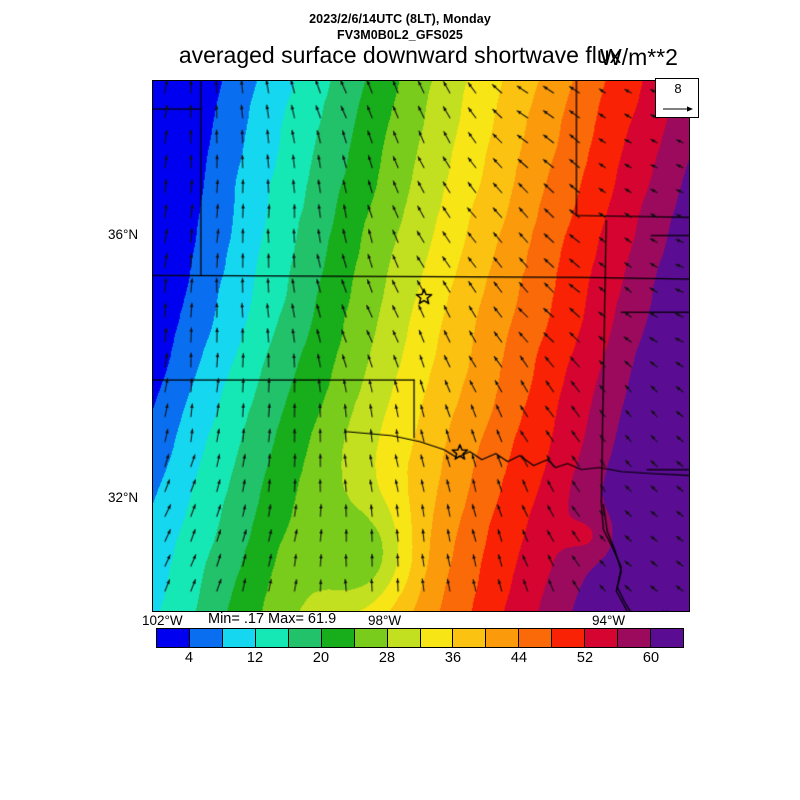 This screenshot has width=800, height=800. I want to click on colorbar-tick-label: 44, so click(519, 658).